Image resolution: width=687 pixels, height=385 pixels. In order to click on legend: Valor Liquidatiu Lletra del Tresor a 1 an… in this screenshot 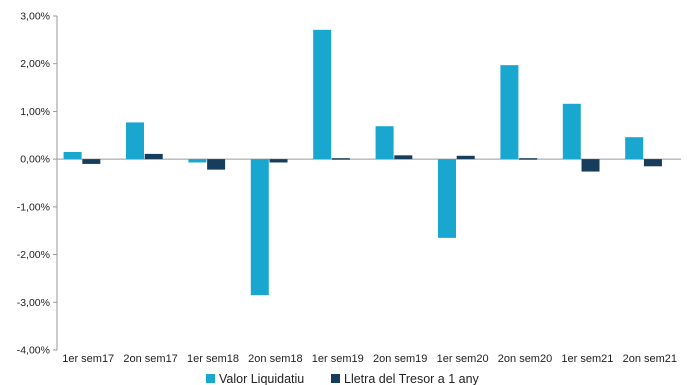, I will do `click(343, 378)`.